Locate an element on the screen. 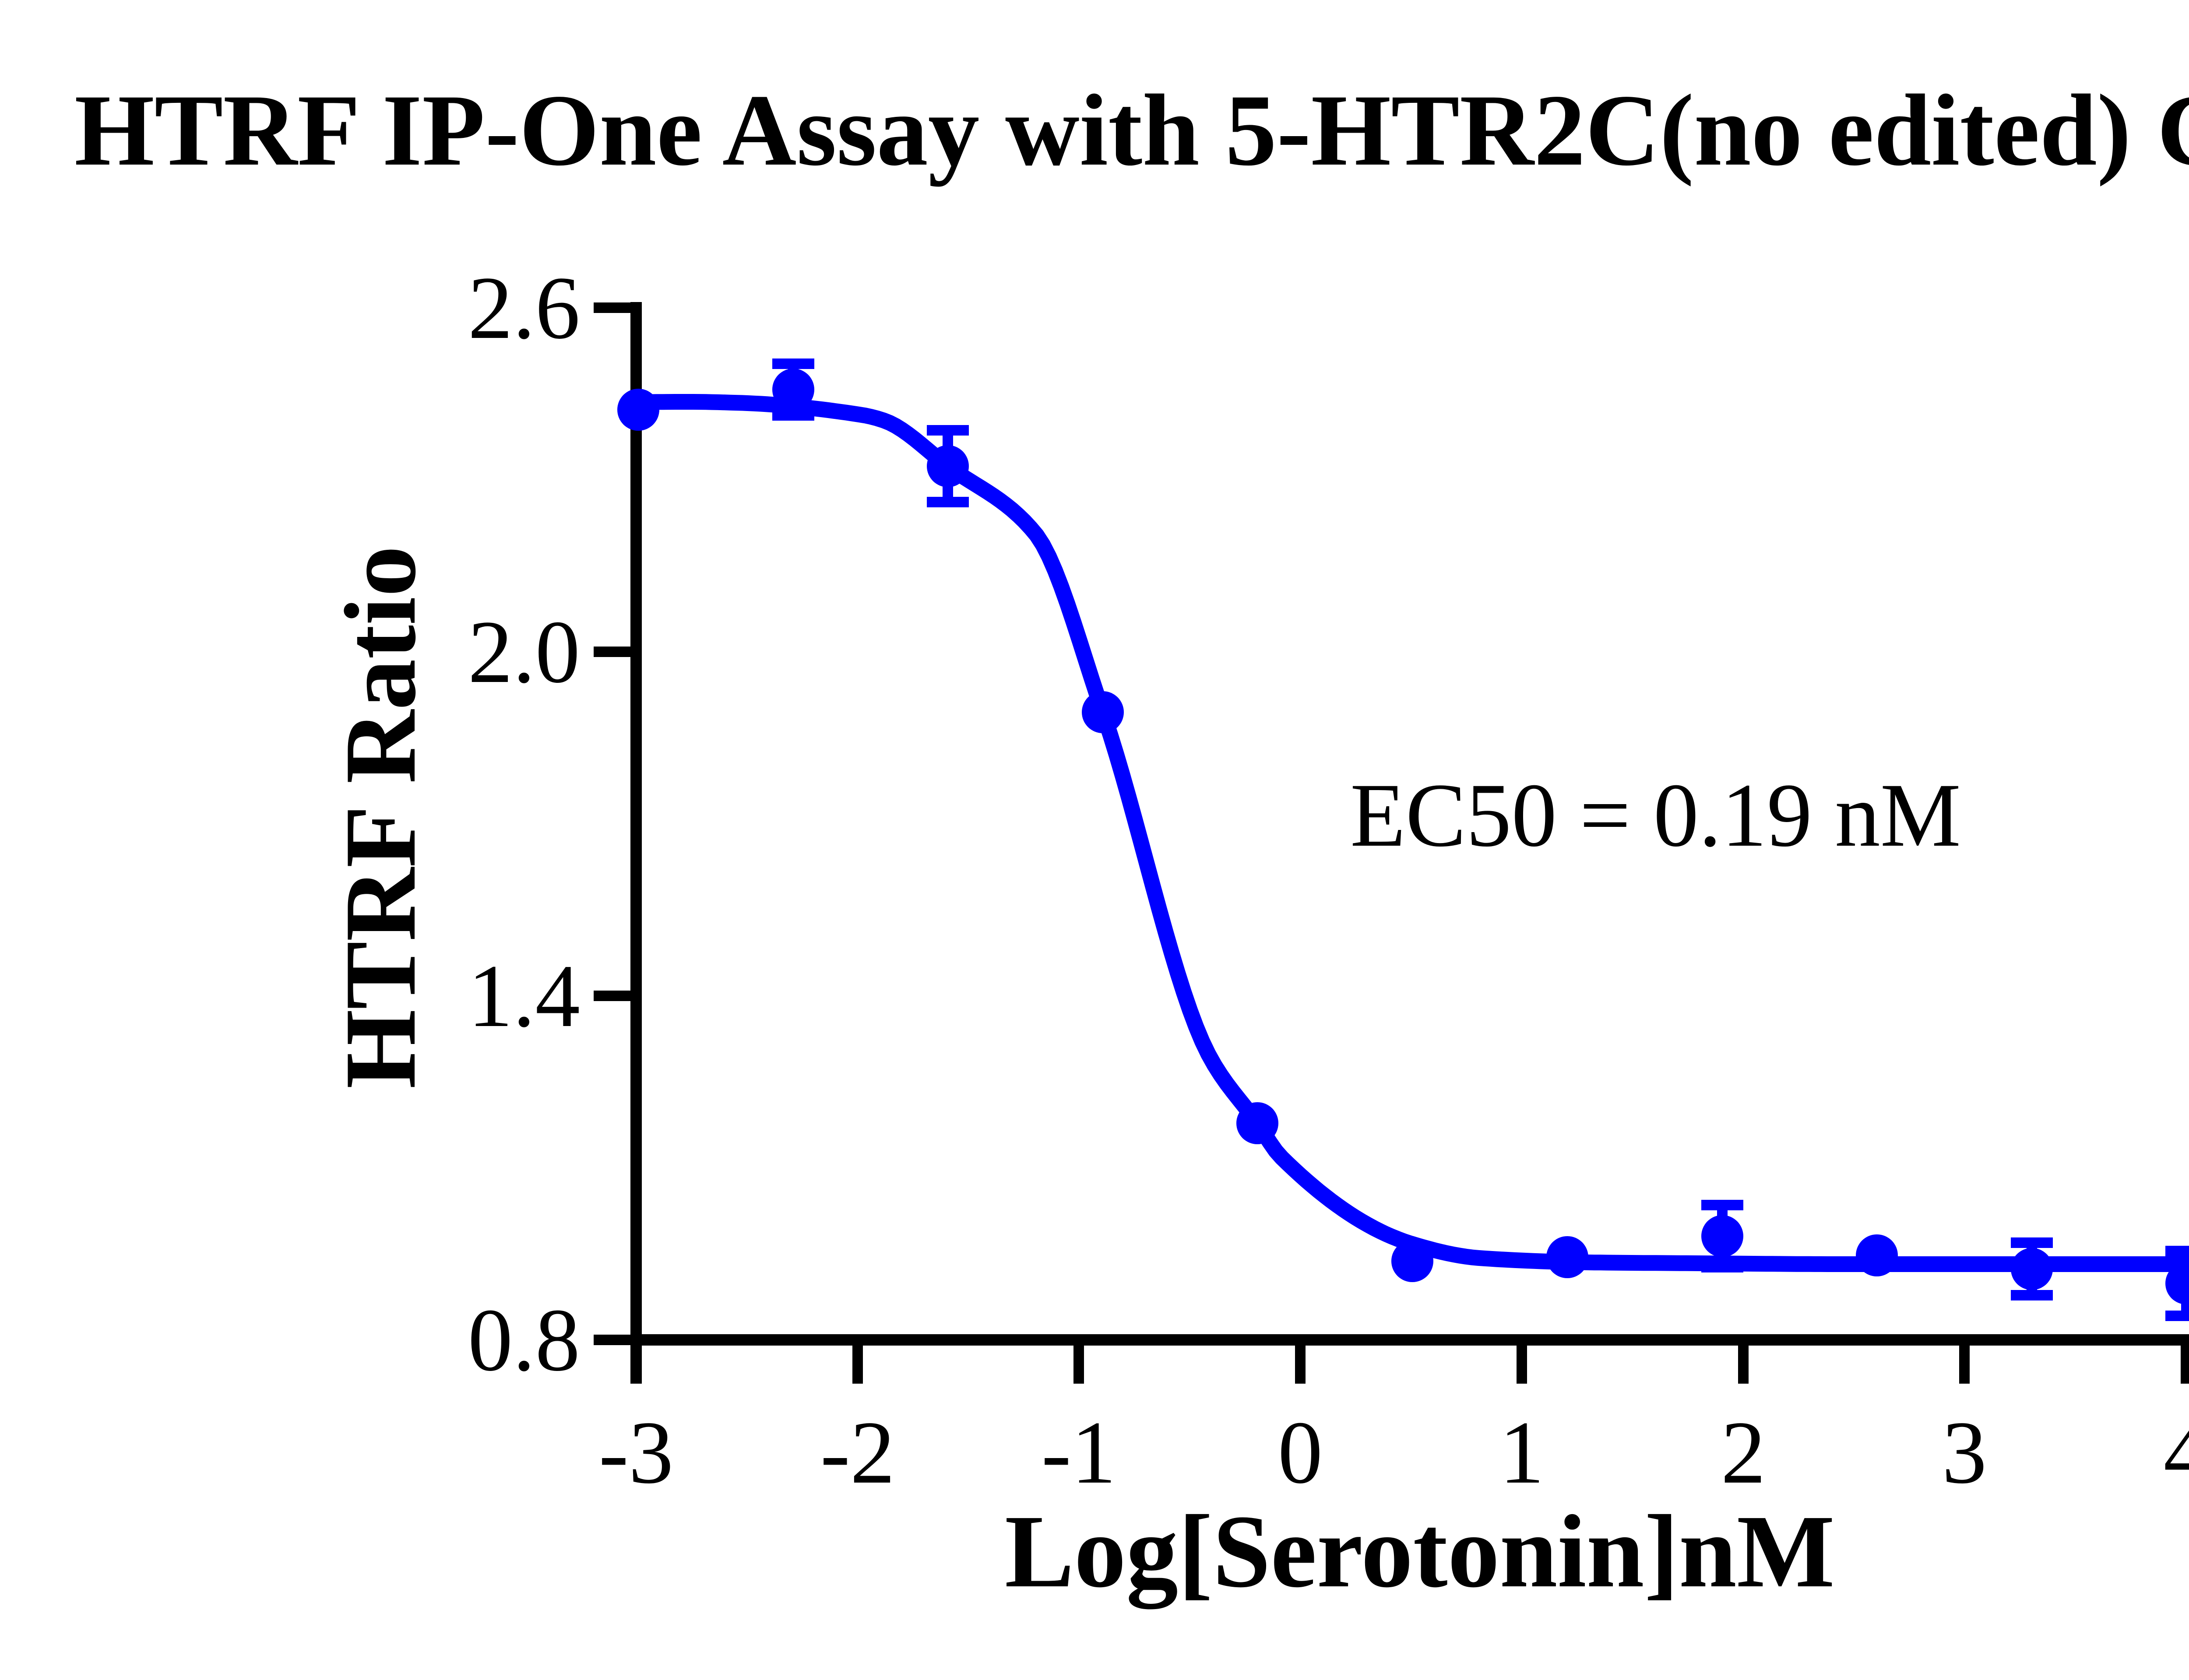  svg-text: 1.4 is located at coordinates (524, 996).